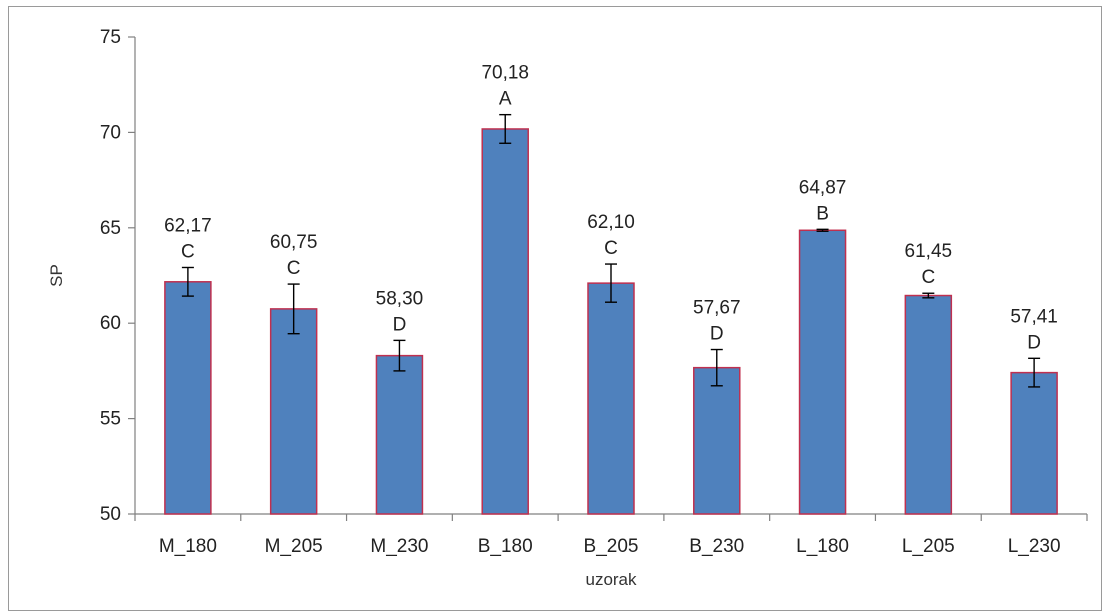 This screenshot has width=1107, height=616. I want to click on group-letter-label: A, so click(505, 99).